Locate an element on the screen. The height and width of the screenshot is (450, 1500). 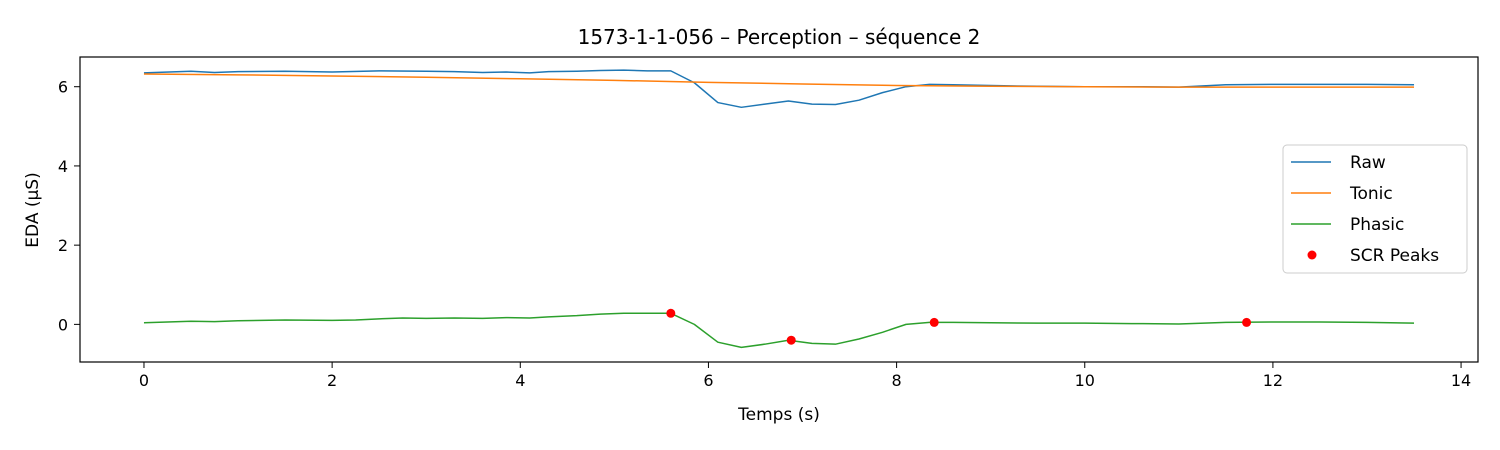
legend-label-scr-peaks: SCR Peaks is located at coordinates (1394, 256).